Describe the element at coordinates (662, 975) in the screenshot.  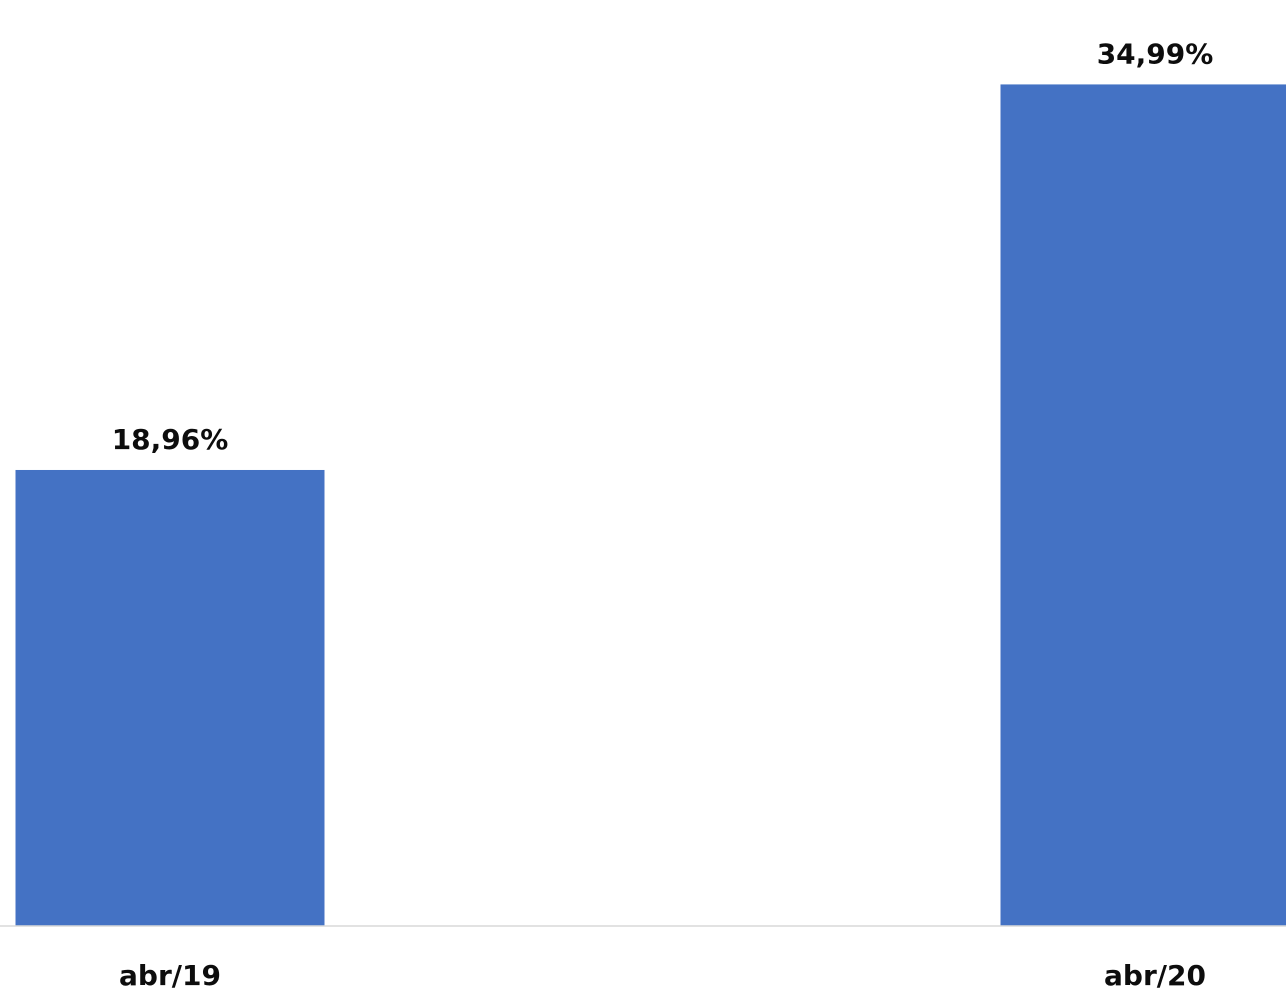
I see `x-tick-labels-group: abr/19 abr/20` at that location.